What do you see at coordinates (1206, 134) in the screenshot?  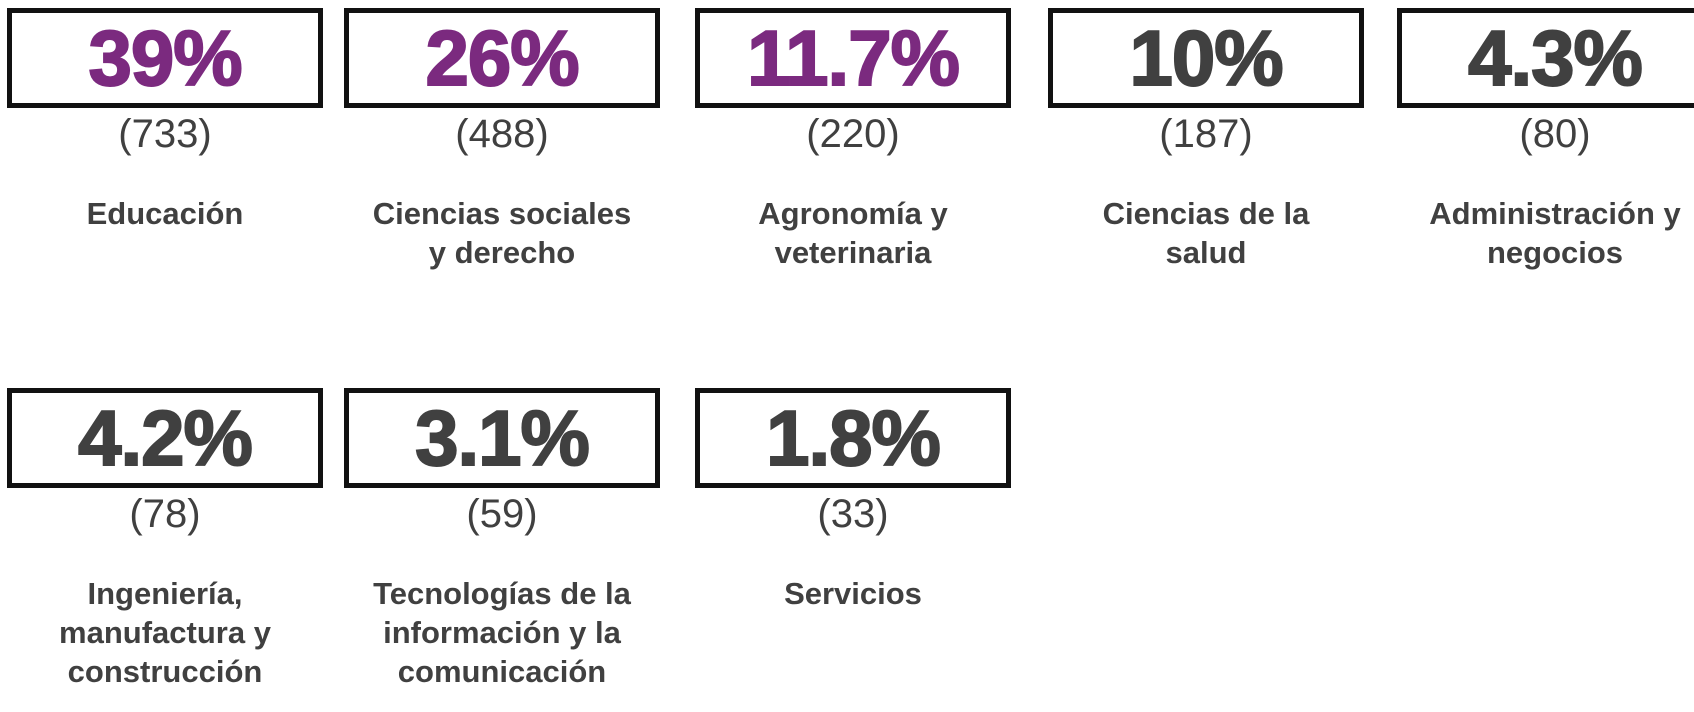 I see `count: (187)` at bounding box center [1206, 134].